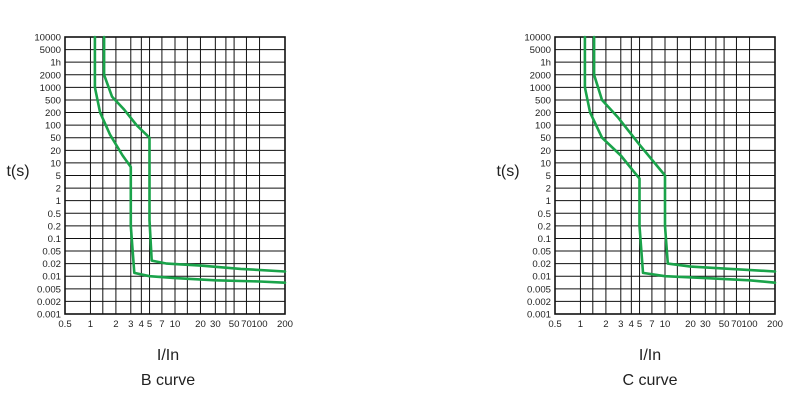  What do you see at coordinates (168, 380) in the screenshot?
I see `chart-caption: B curve` at bounding box center [168, 380].